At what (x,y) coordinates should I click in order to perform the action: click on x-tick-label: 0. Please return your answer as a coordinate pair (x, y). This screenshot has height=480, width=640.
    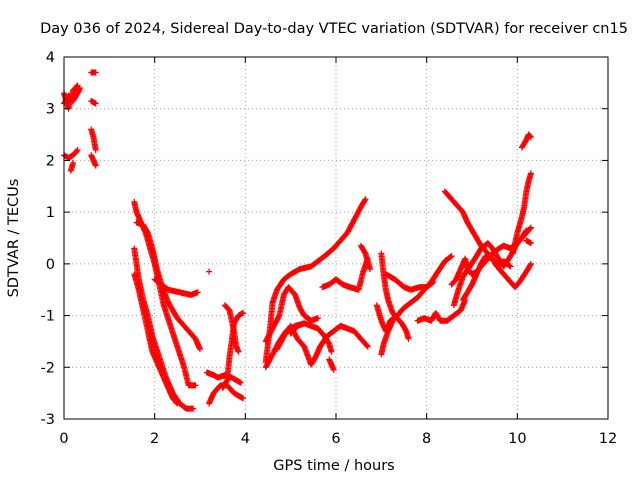
    Looking at the image, I should click on (63, 439).